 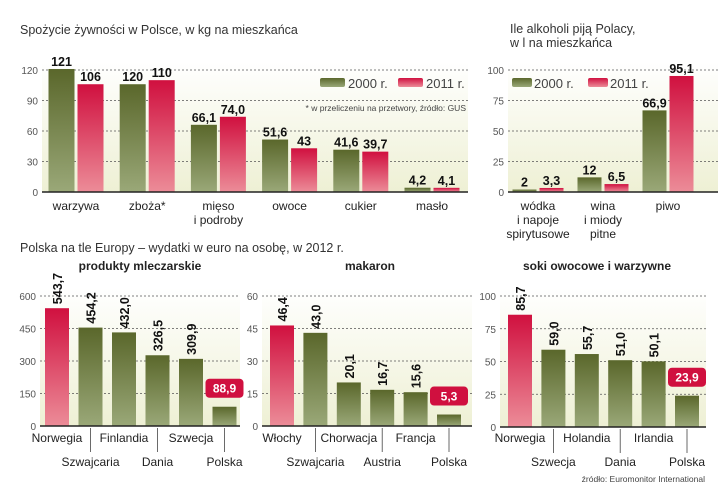 I want to click on source-note: źródło: Euromonitor International, so click(x=643, y=479).